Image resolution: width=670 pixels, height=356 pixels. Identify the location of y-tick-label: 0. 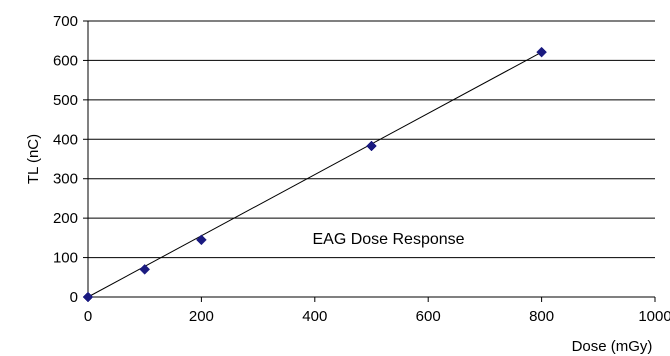
(74, 297).